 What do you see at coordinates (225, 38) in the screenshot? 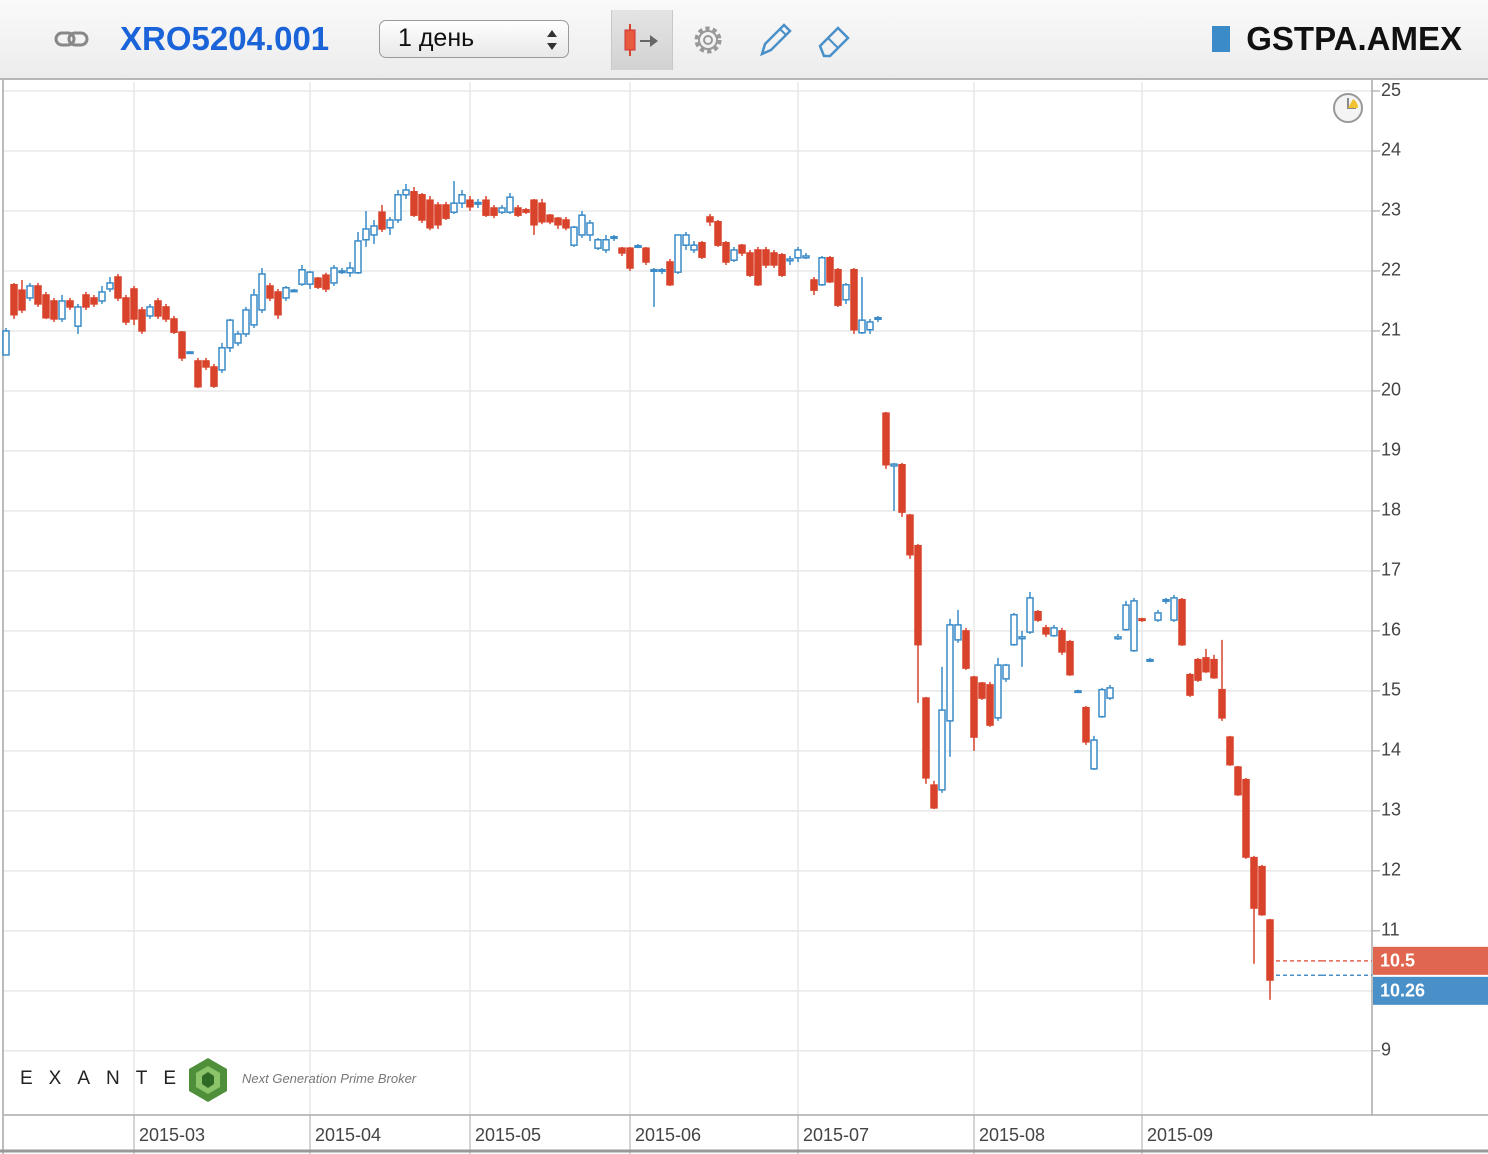
I see `symbol: XRO5204.001` at bounding box center [225, 38].